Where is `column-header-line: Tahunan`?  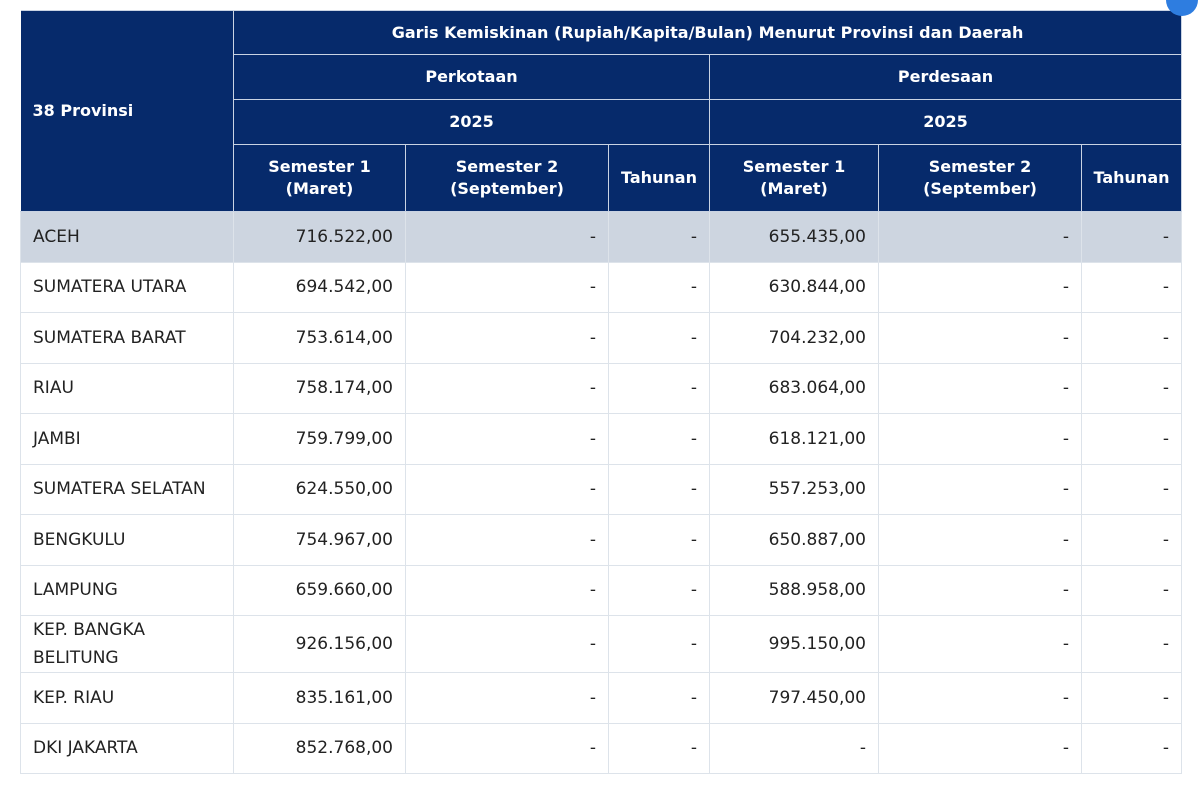
column-header-line: Tahunan is located at coordinates (1131, 177).